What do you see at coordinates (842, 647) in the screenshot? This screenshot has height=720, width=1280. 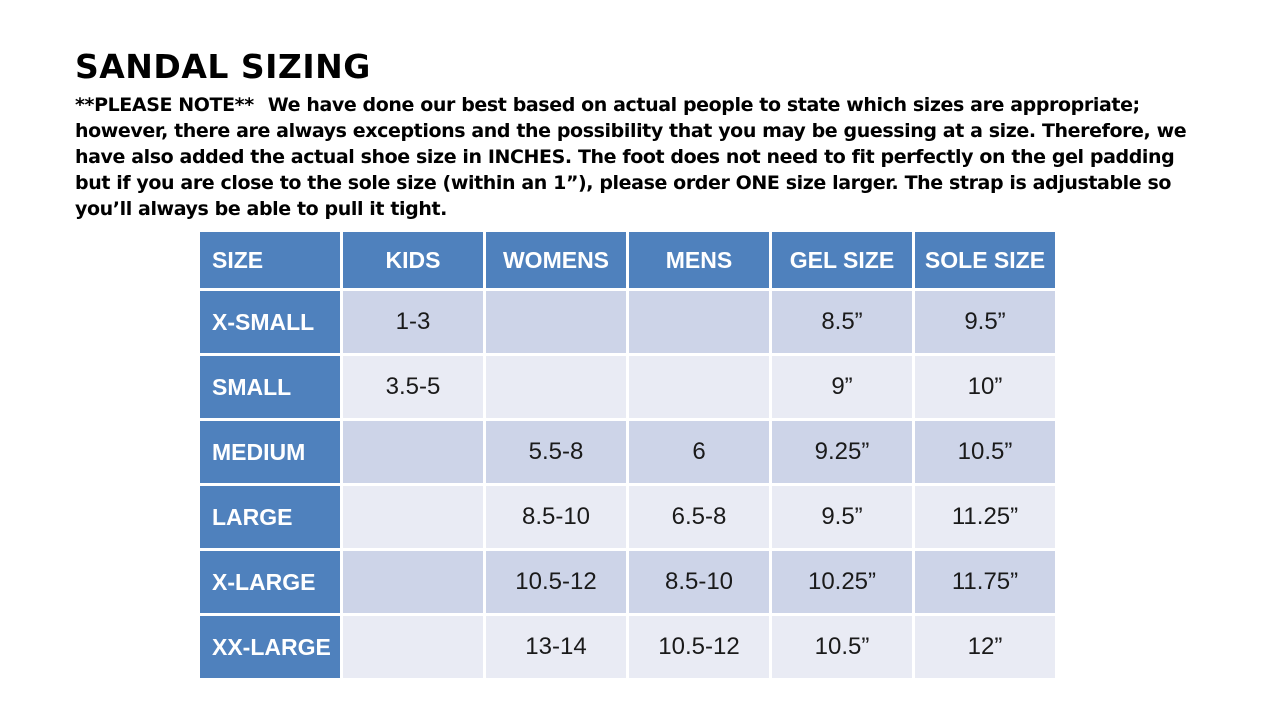 I see `cell-gel-size: 10.5”` at bounding box center [842, 647].